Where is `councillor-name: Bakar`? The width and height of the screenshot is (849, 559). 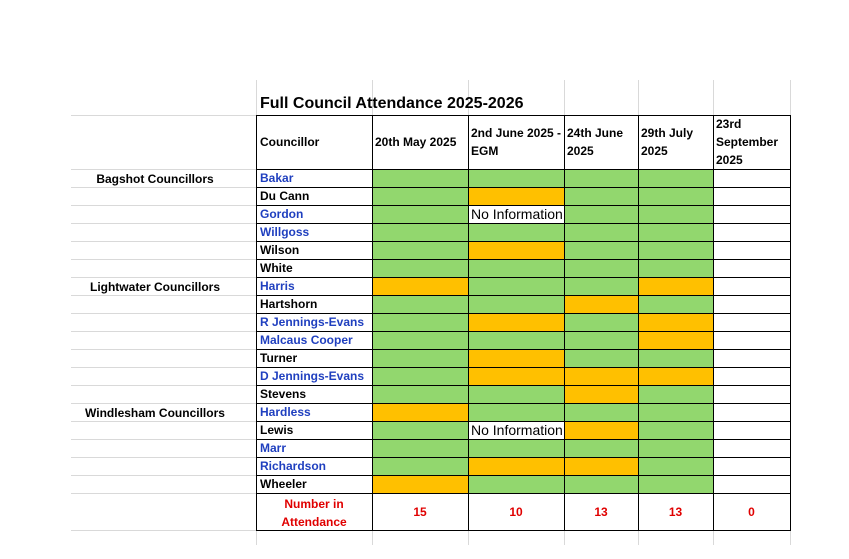 councillor-name: Bakar is located at coordinates (277, 178).